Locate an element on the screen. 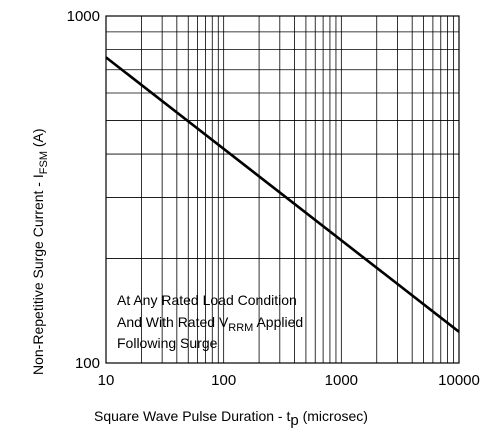 Image resolution: width=483 pixels, height=432 pixels. annotation-line-2-sub: RRM is located at coordinates (240, 328).